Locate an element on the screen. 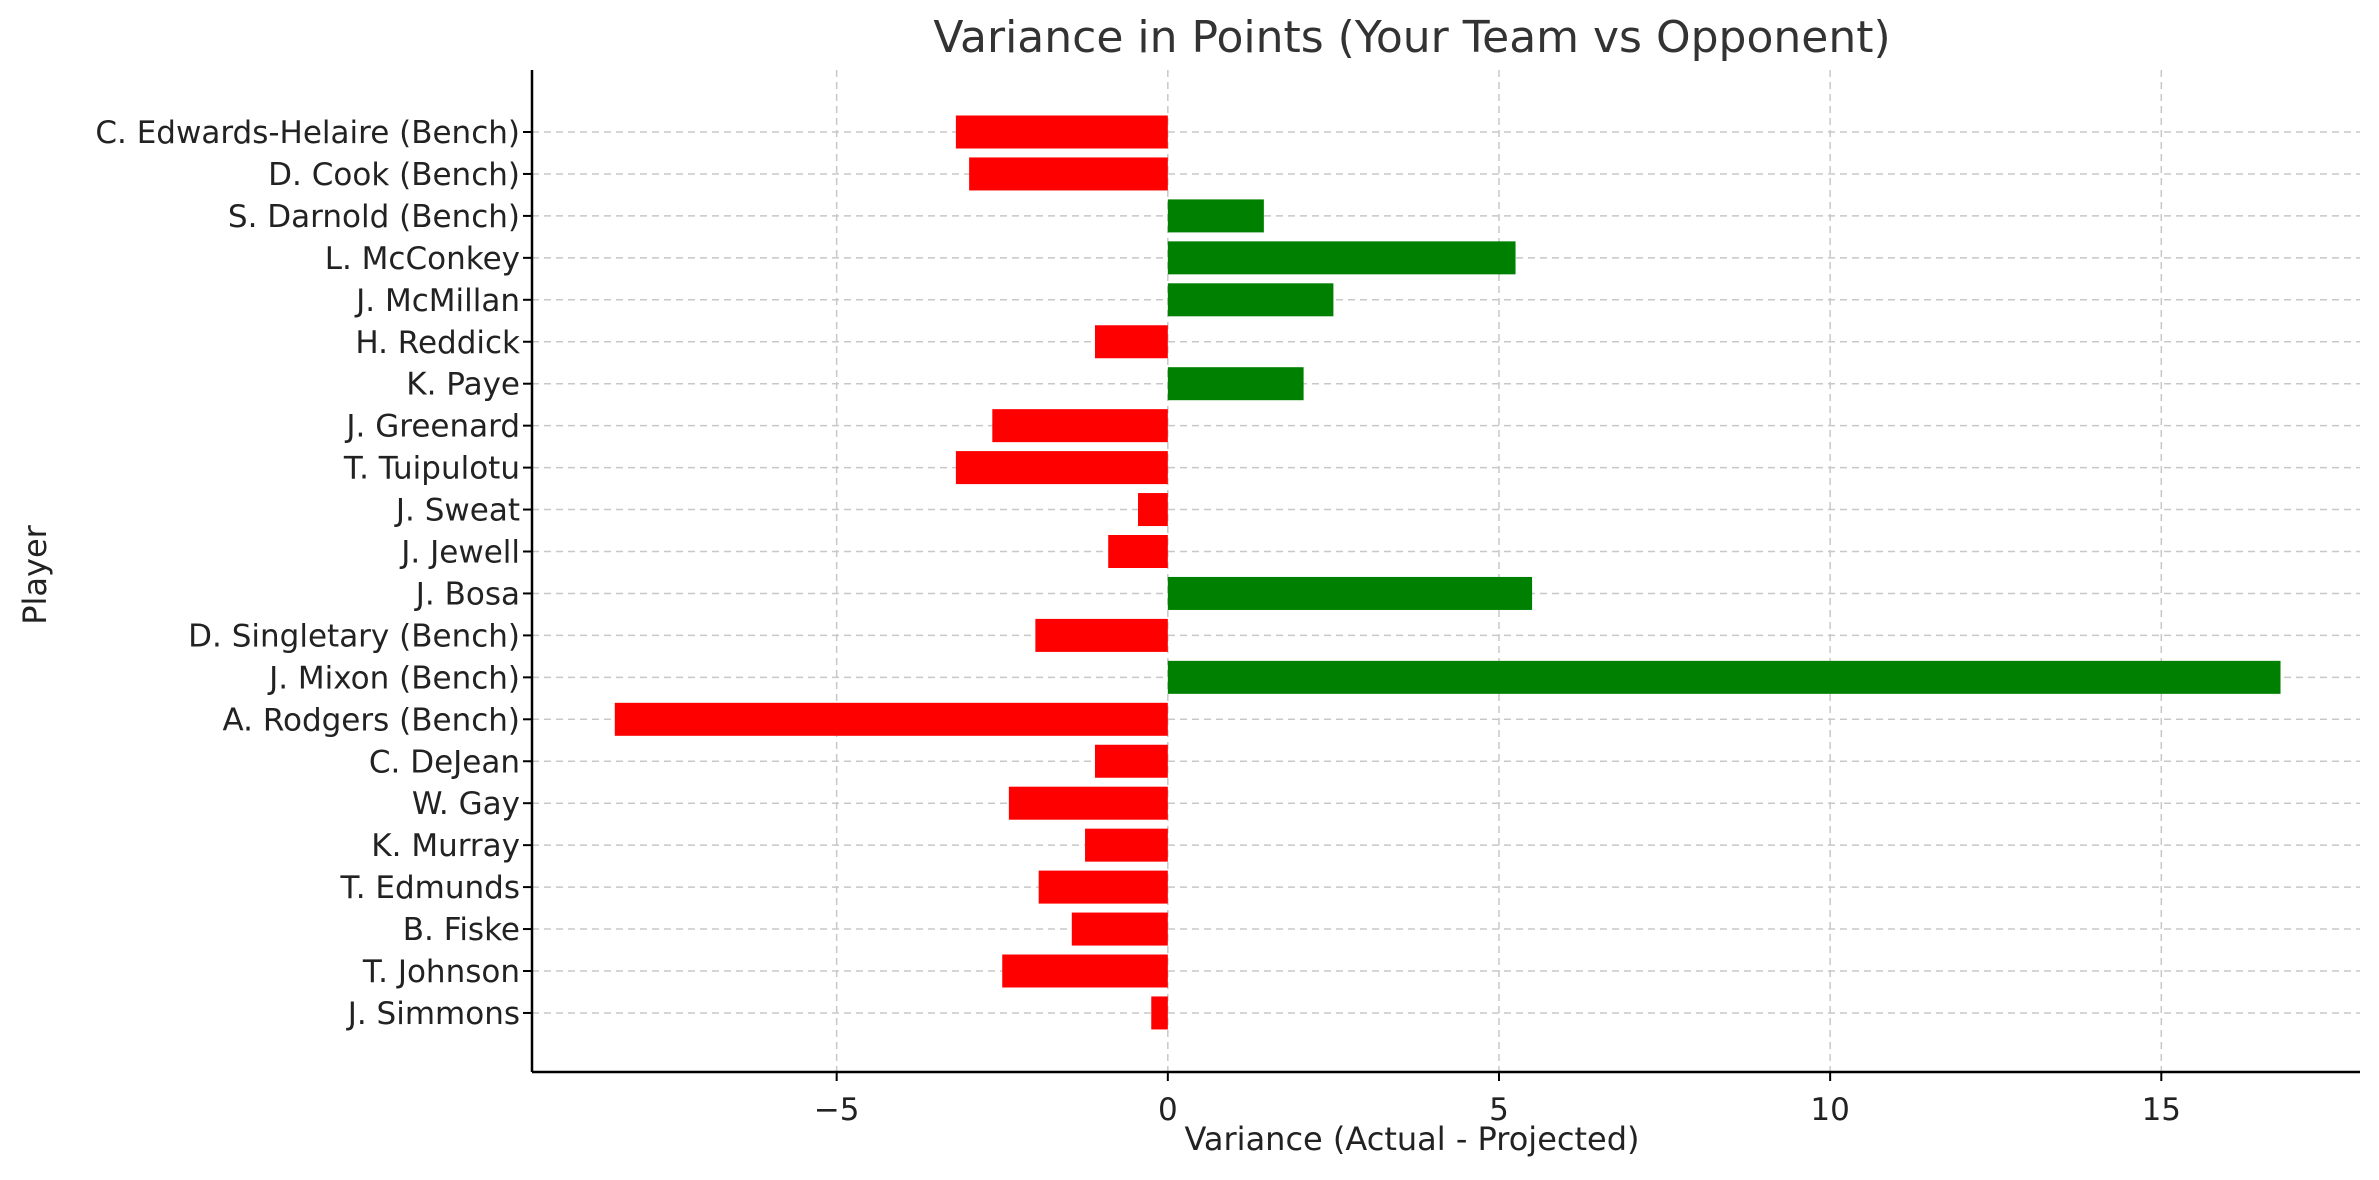 The width and height of the screenshot is (2379, 1180). x-tick-label: 0 is located at coordinates (1168, 1110).